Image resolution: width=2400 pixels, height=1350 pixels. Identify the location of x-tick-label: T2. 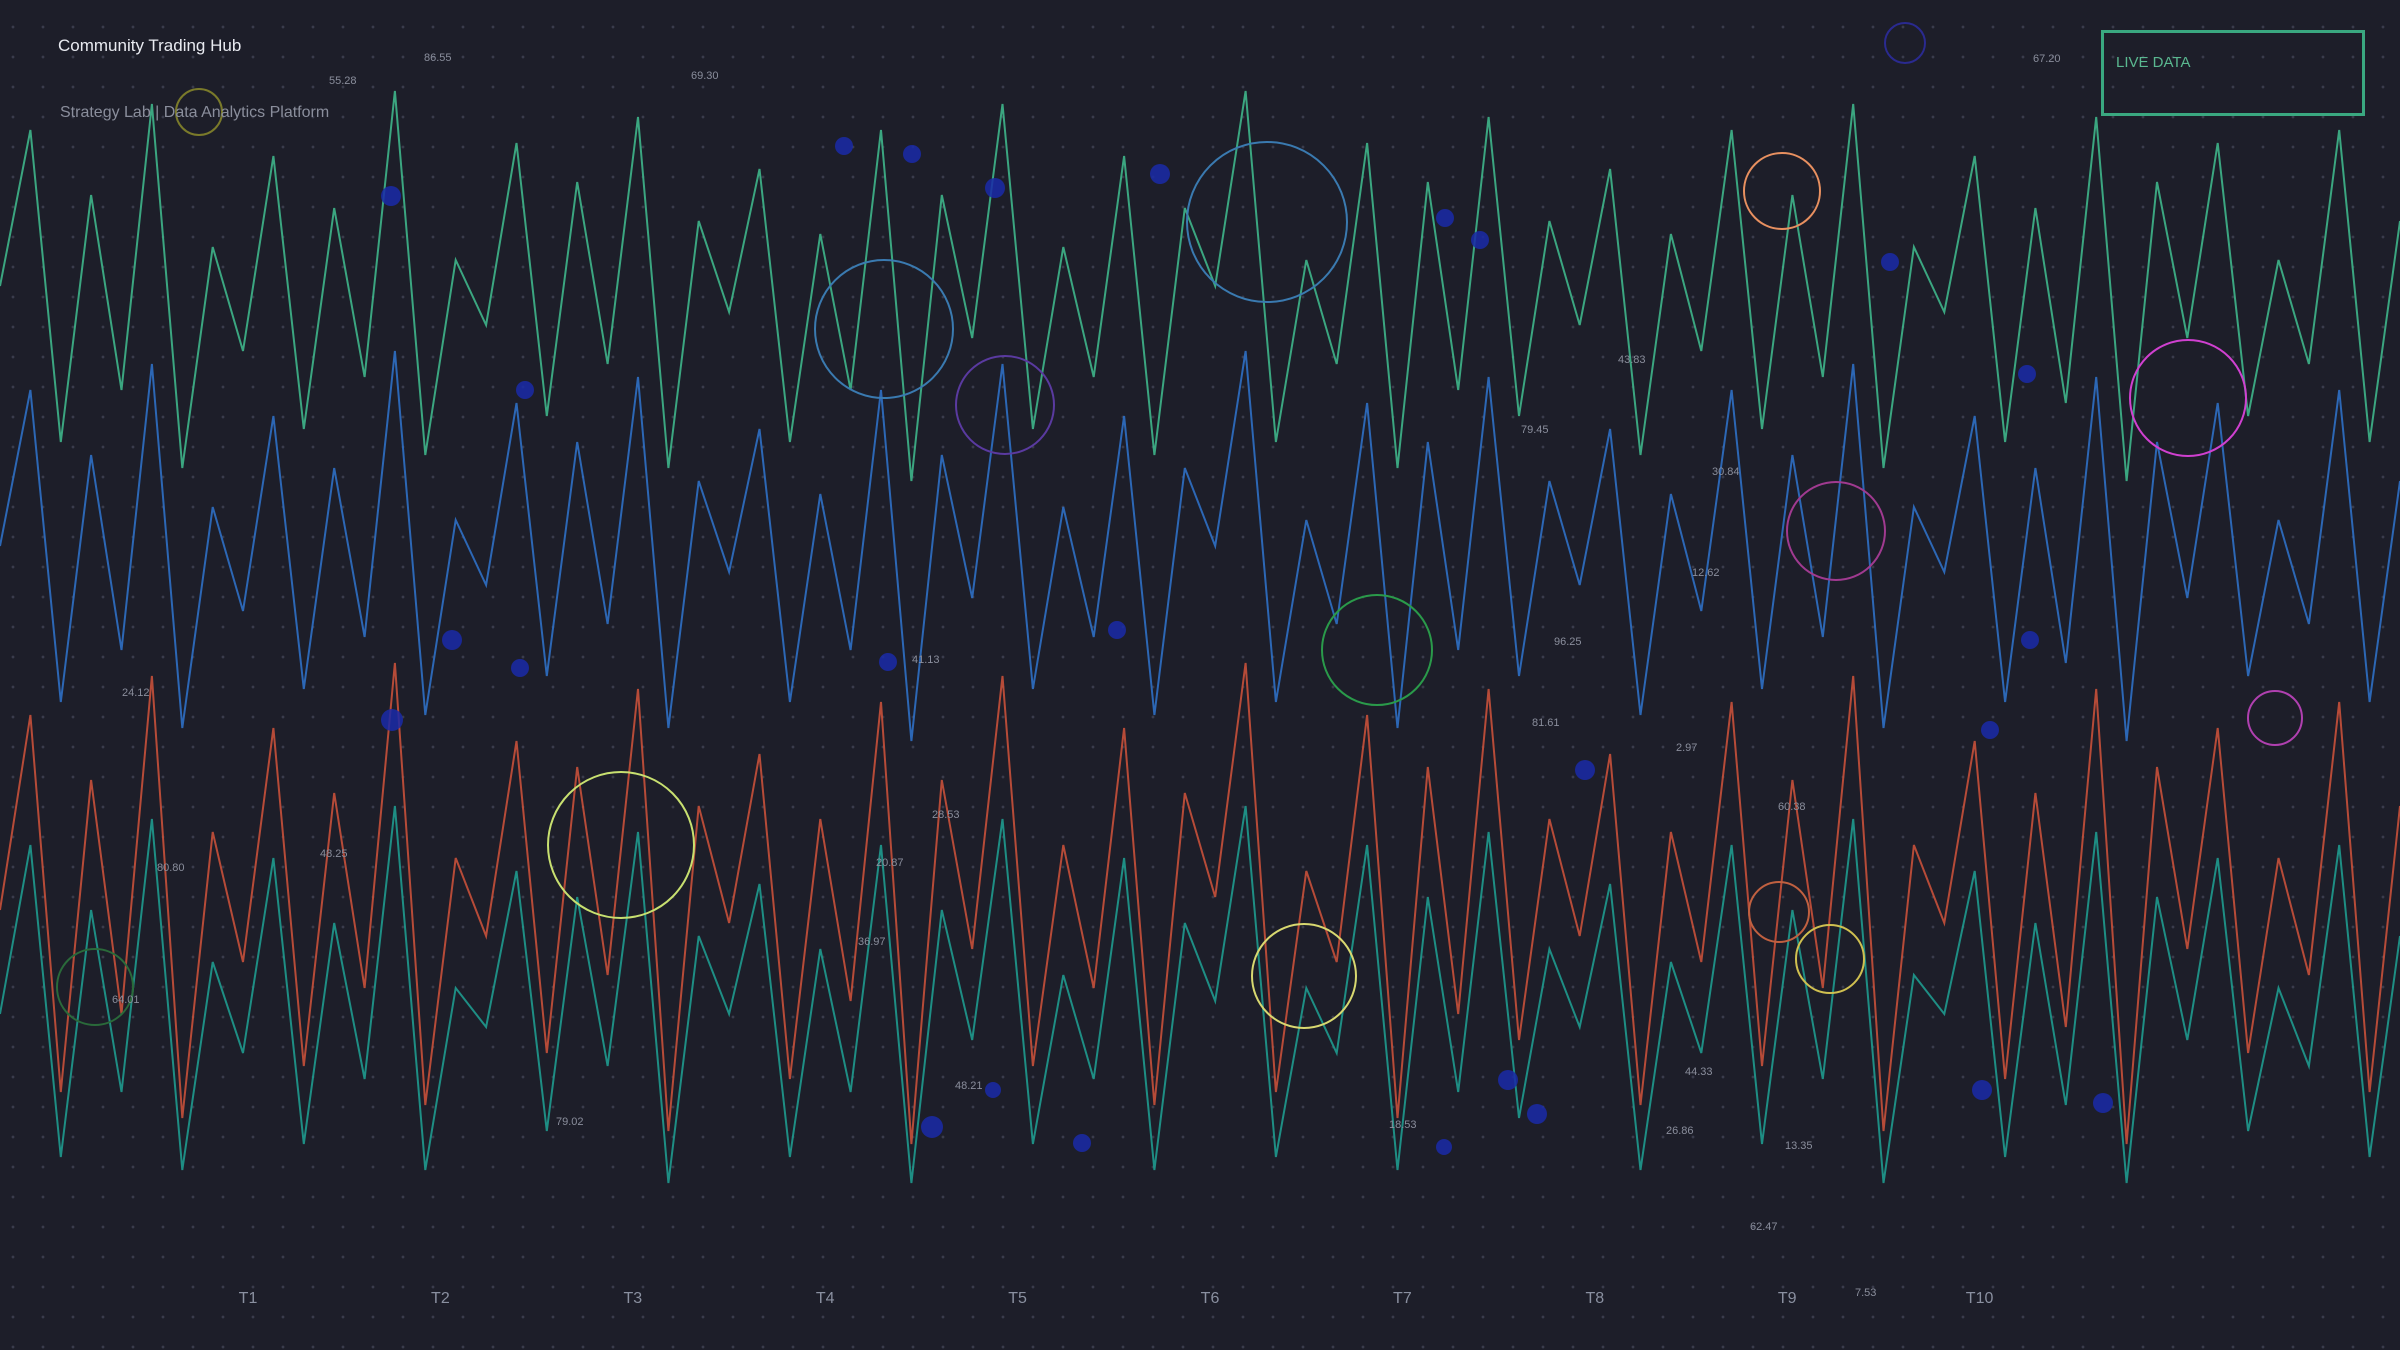
(440, 1298).